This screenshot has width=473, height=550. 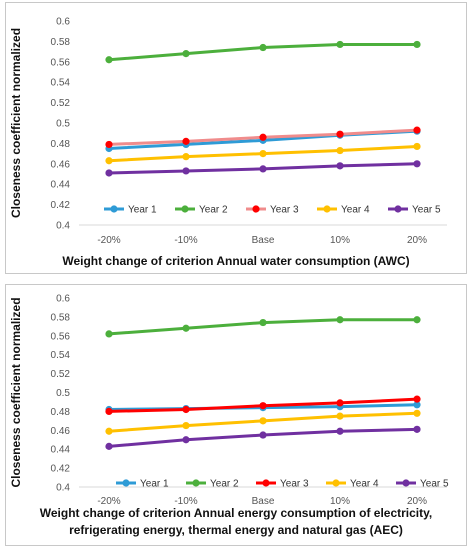 What do you see at coordinates (63, 299) in the screenshot?
I see `y-tick-label: 0.6` at bounding box center [63, 299].